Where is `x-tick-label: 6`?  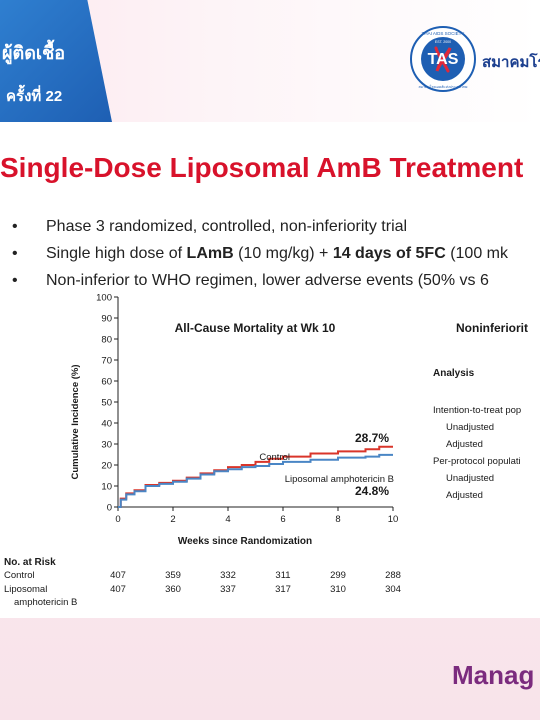 x-tick-label: 6 is located at coordinates (282, 519).